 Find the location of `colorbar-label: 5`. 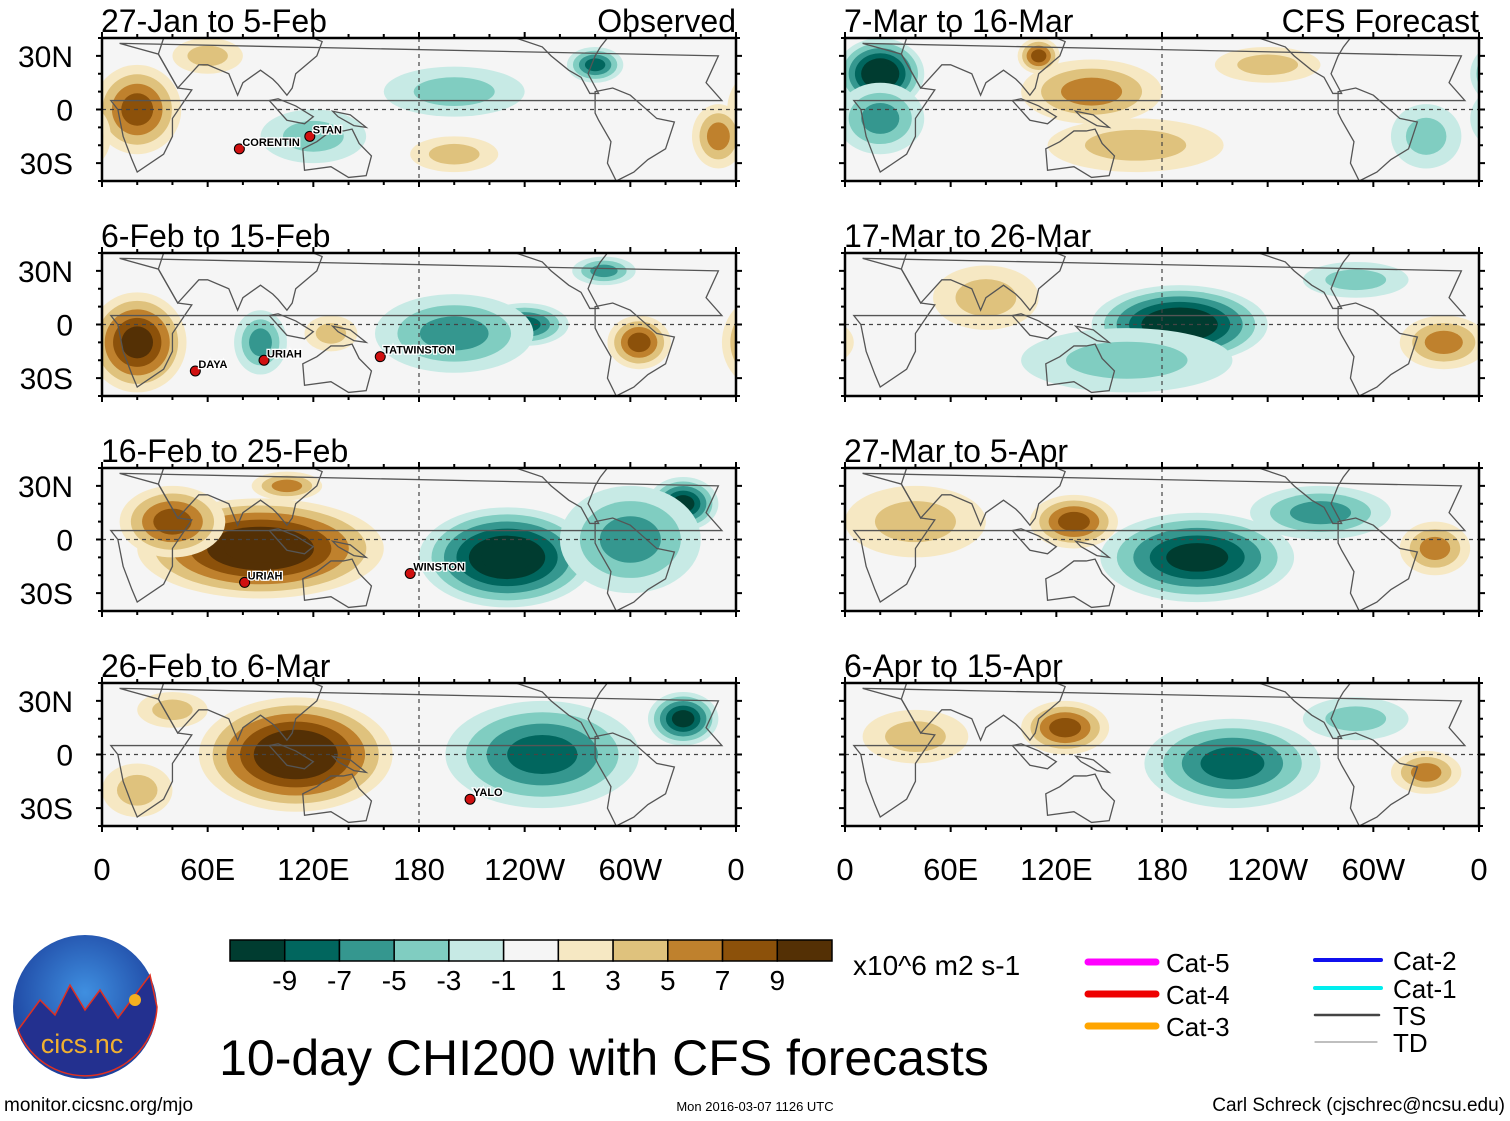

colorbar-label: 5 is located at coordinates (668, 980).